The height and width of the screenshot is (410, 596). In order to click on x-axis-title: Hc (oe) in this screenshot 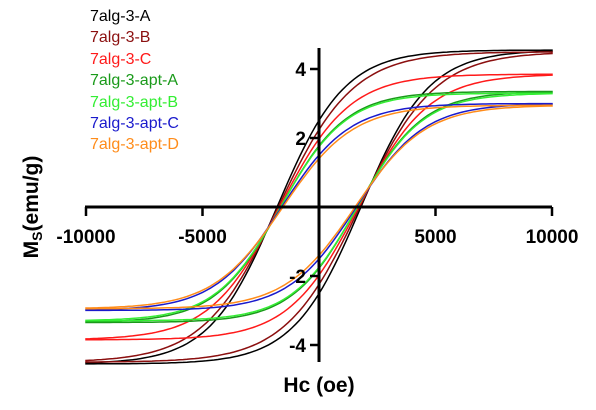, I will do `click(318, 385)`.